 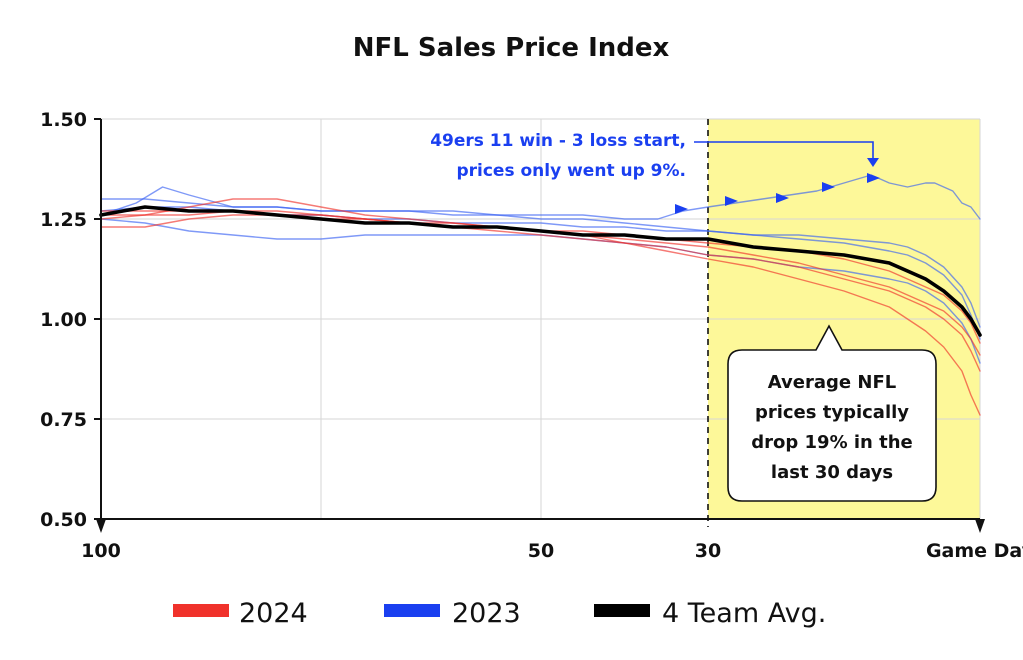 I want to click on legend-label-avg: 4 Team Avg., so click(x=744, y=613).